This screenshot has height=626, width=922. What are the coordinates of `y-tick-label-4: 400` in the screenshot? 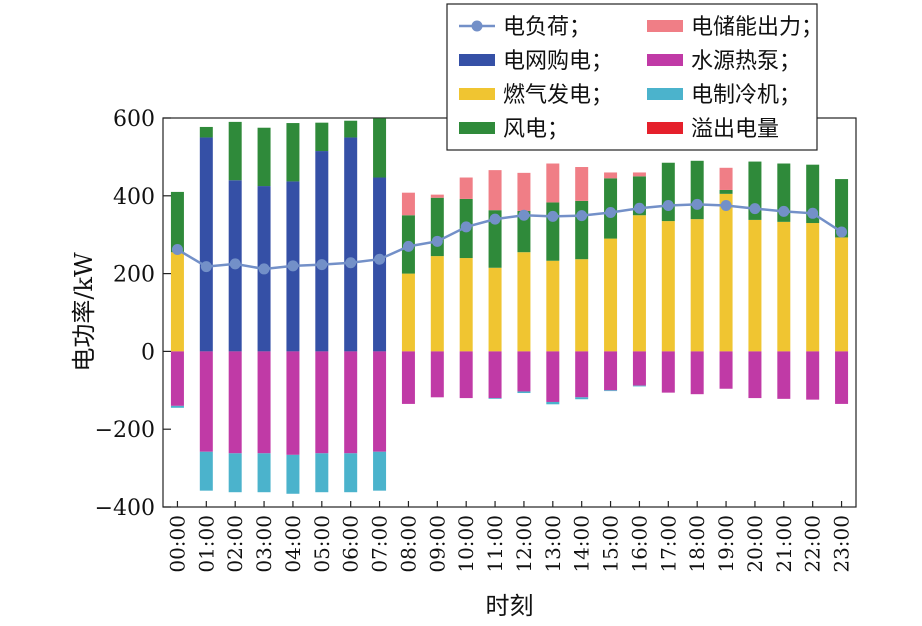 It's located at (134, 197).